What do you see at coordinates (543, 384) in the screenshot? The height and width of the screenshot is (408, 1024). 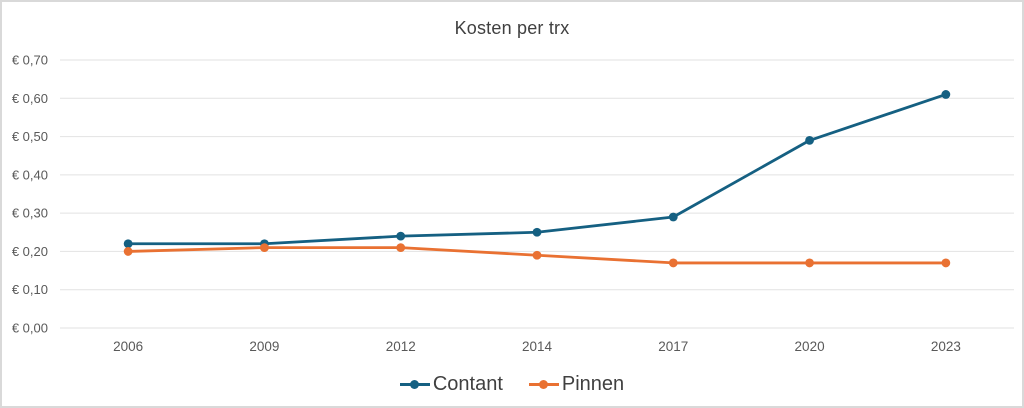 I see `pinnen-line-marker-icon` at bounding box center [543, 384].